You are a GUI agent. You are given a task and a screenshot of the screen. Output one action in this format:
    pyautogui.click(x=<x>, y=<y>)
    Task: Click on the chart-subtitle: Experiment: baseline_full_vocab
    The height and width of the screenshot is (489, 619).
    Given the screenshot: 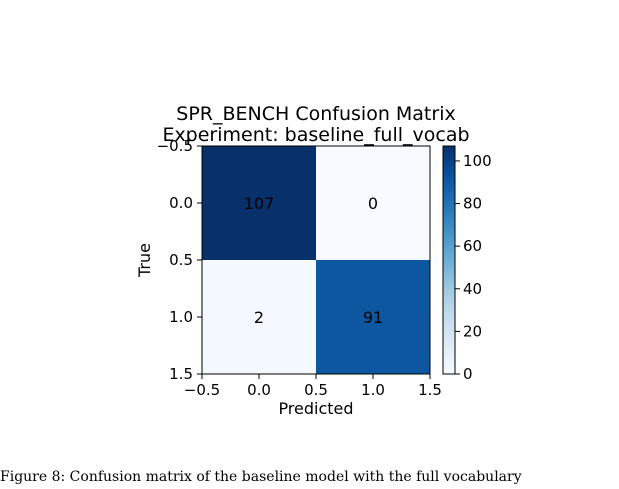 What is the action you would take?
    pyautogui.click(x=315, y=135)
    